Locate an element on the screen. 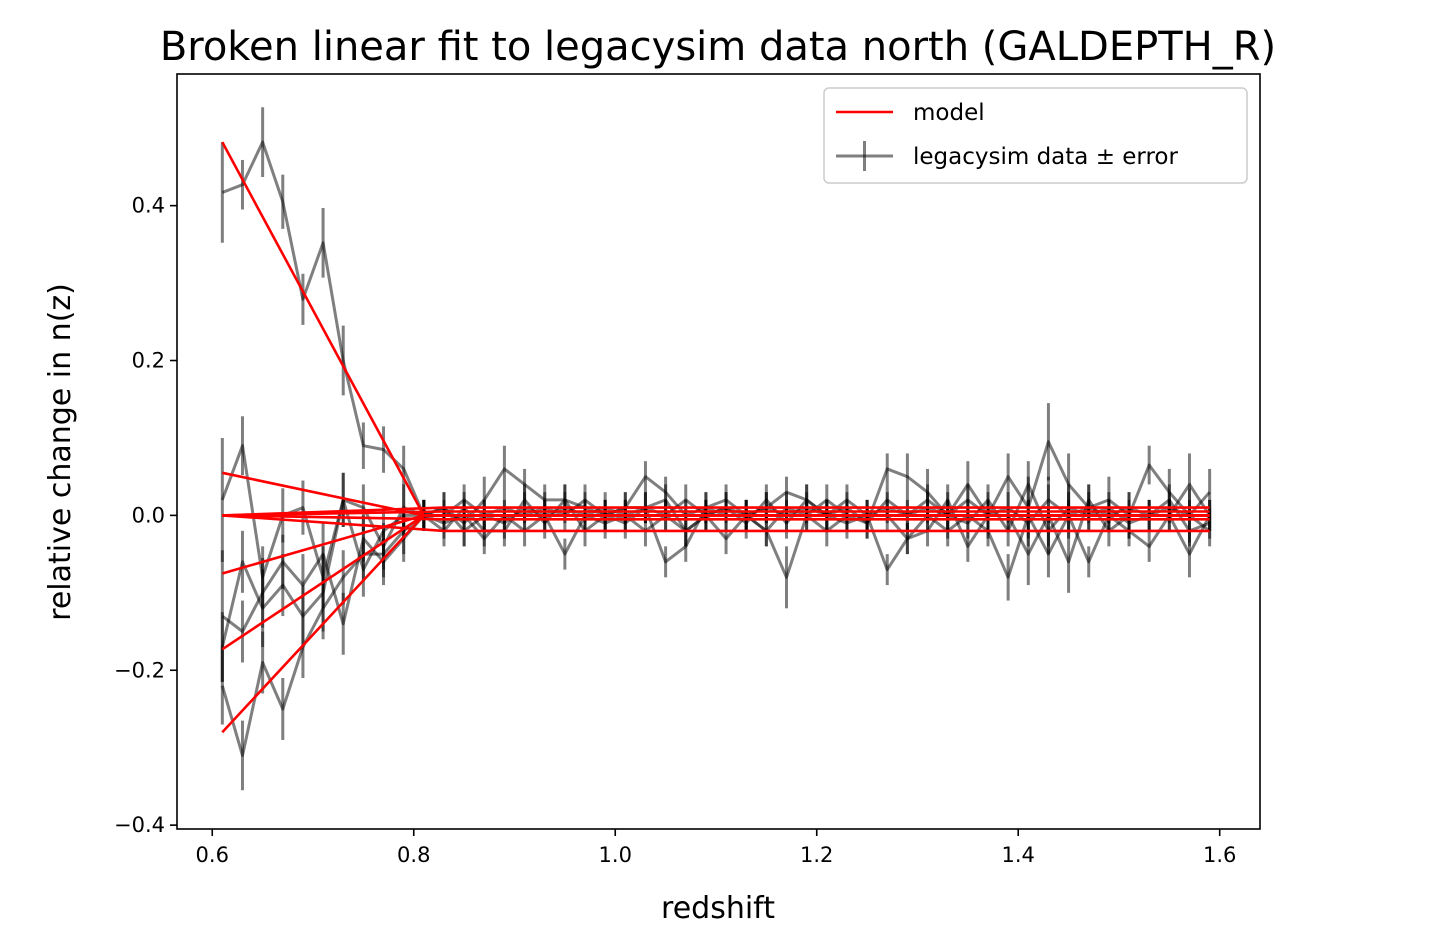 This screenshot has height=946, width=1436. y-axis-label: relative change in n(z) is located at coordinates (60, 452).